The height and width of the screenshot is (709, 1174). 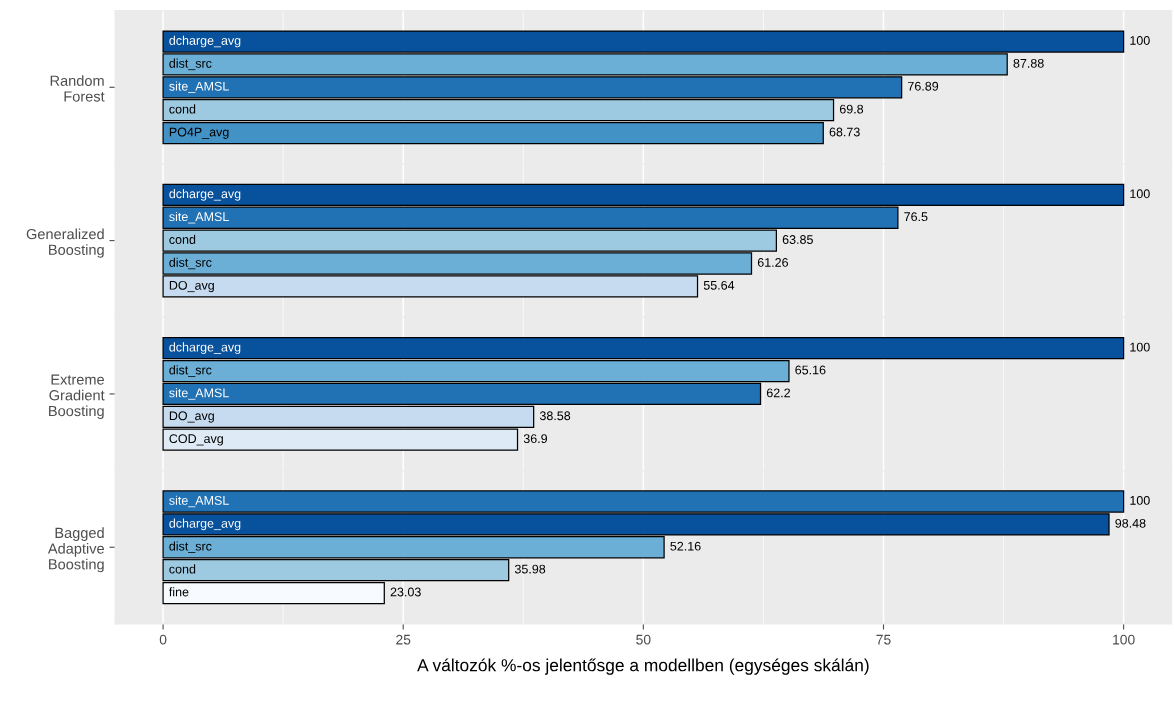 I want to click on data-label: 61.26, so click(x=772, y=262).